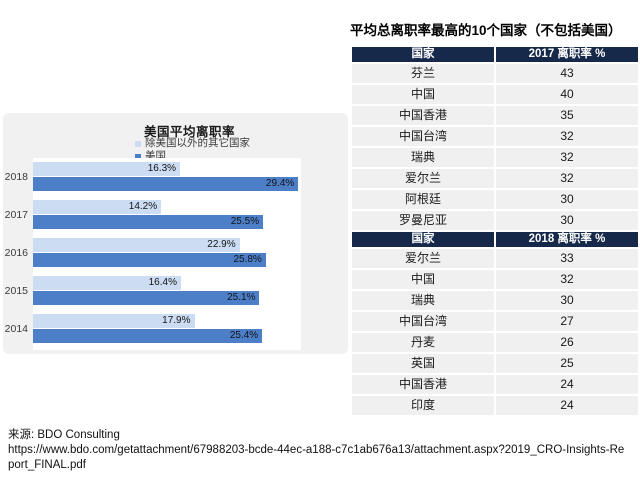  What do you see at coordinates (97, 207) in the screenshot?
I see `bar-light-2017: 14.2%` at bounding box center [97, 207].